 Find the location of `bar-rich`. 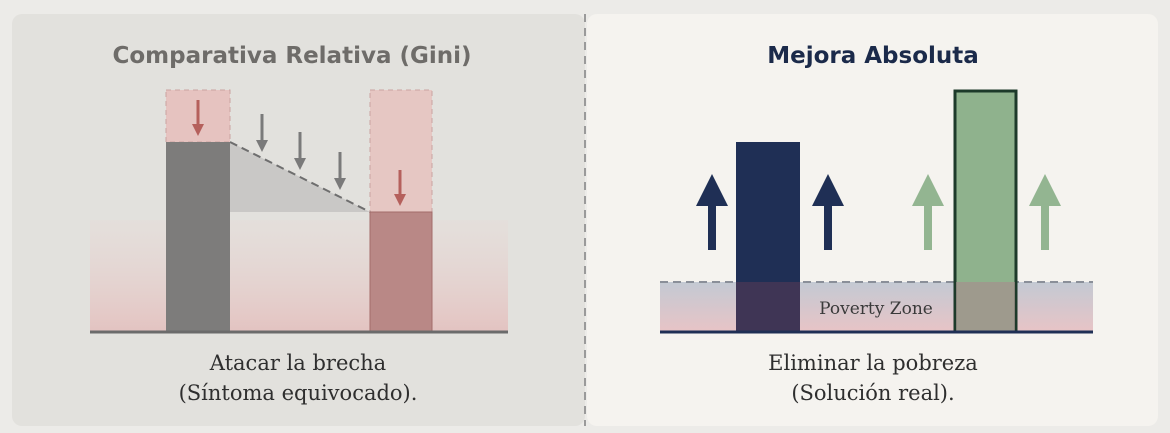

bar-rich is located at coordinates (198, 237).